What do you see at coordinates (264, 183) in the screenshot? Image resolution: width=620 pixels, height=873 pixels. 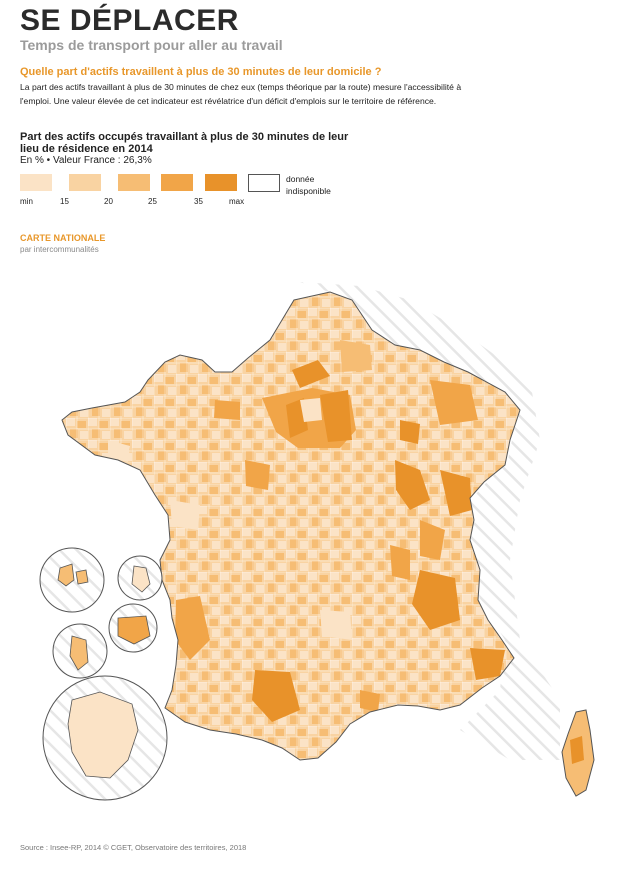 I see `legend-nodata-swatch` at bounding box center [264, 183].